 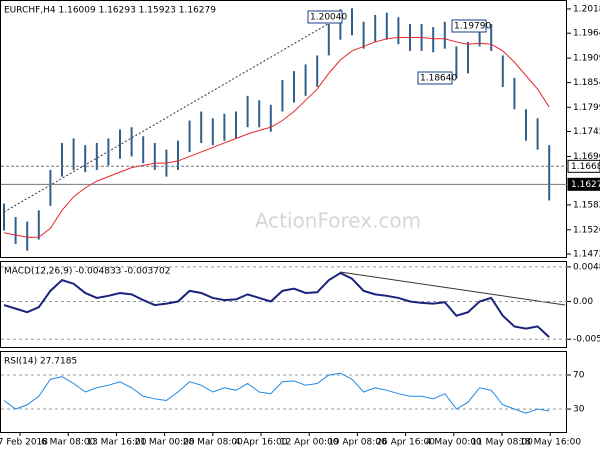 I want to click on y-tick-label: 1.19090, so click(x=586, y=59).